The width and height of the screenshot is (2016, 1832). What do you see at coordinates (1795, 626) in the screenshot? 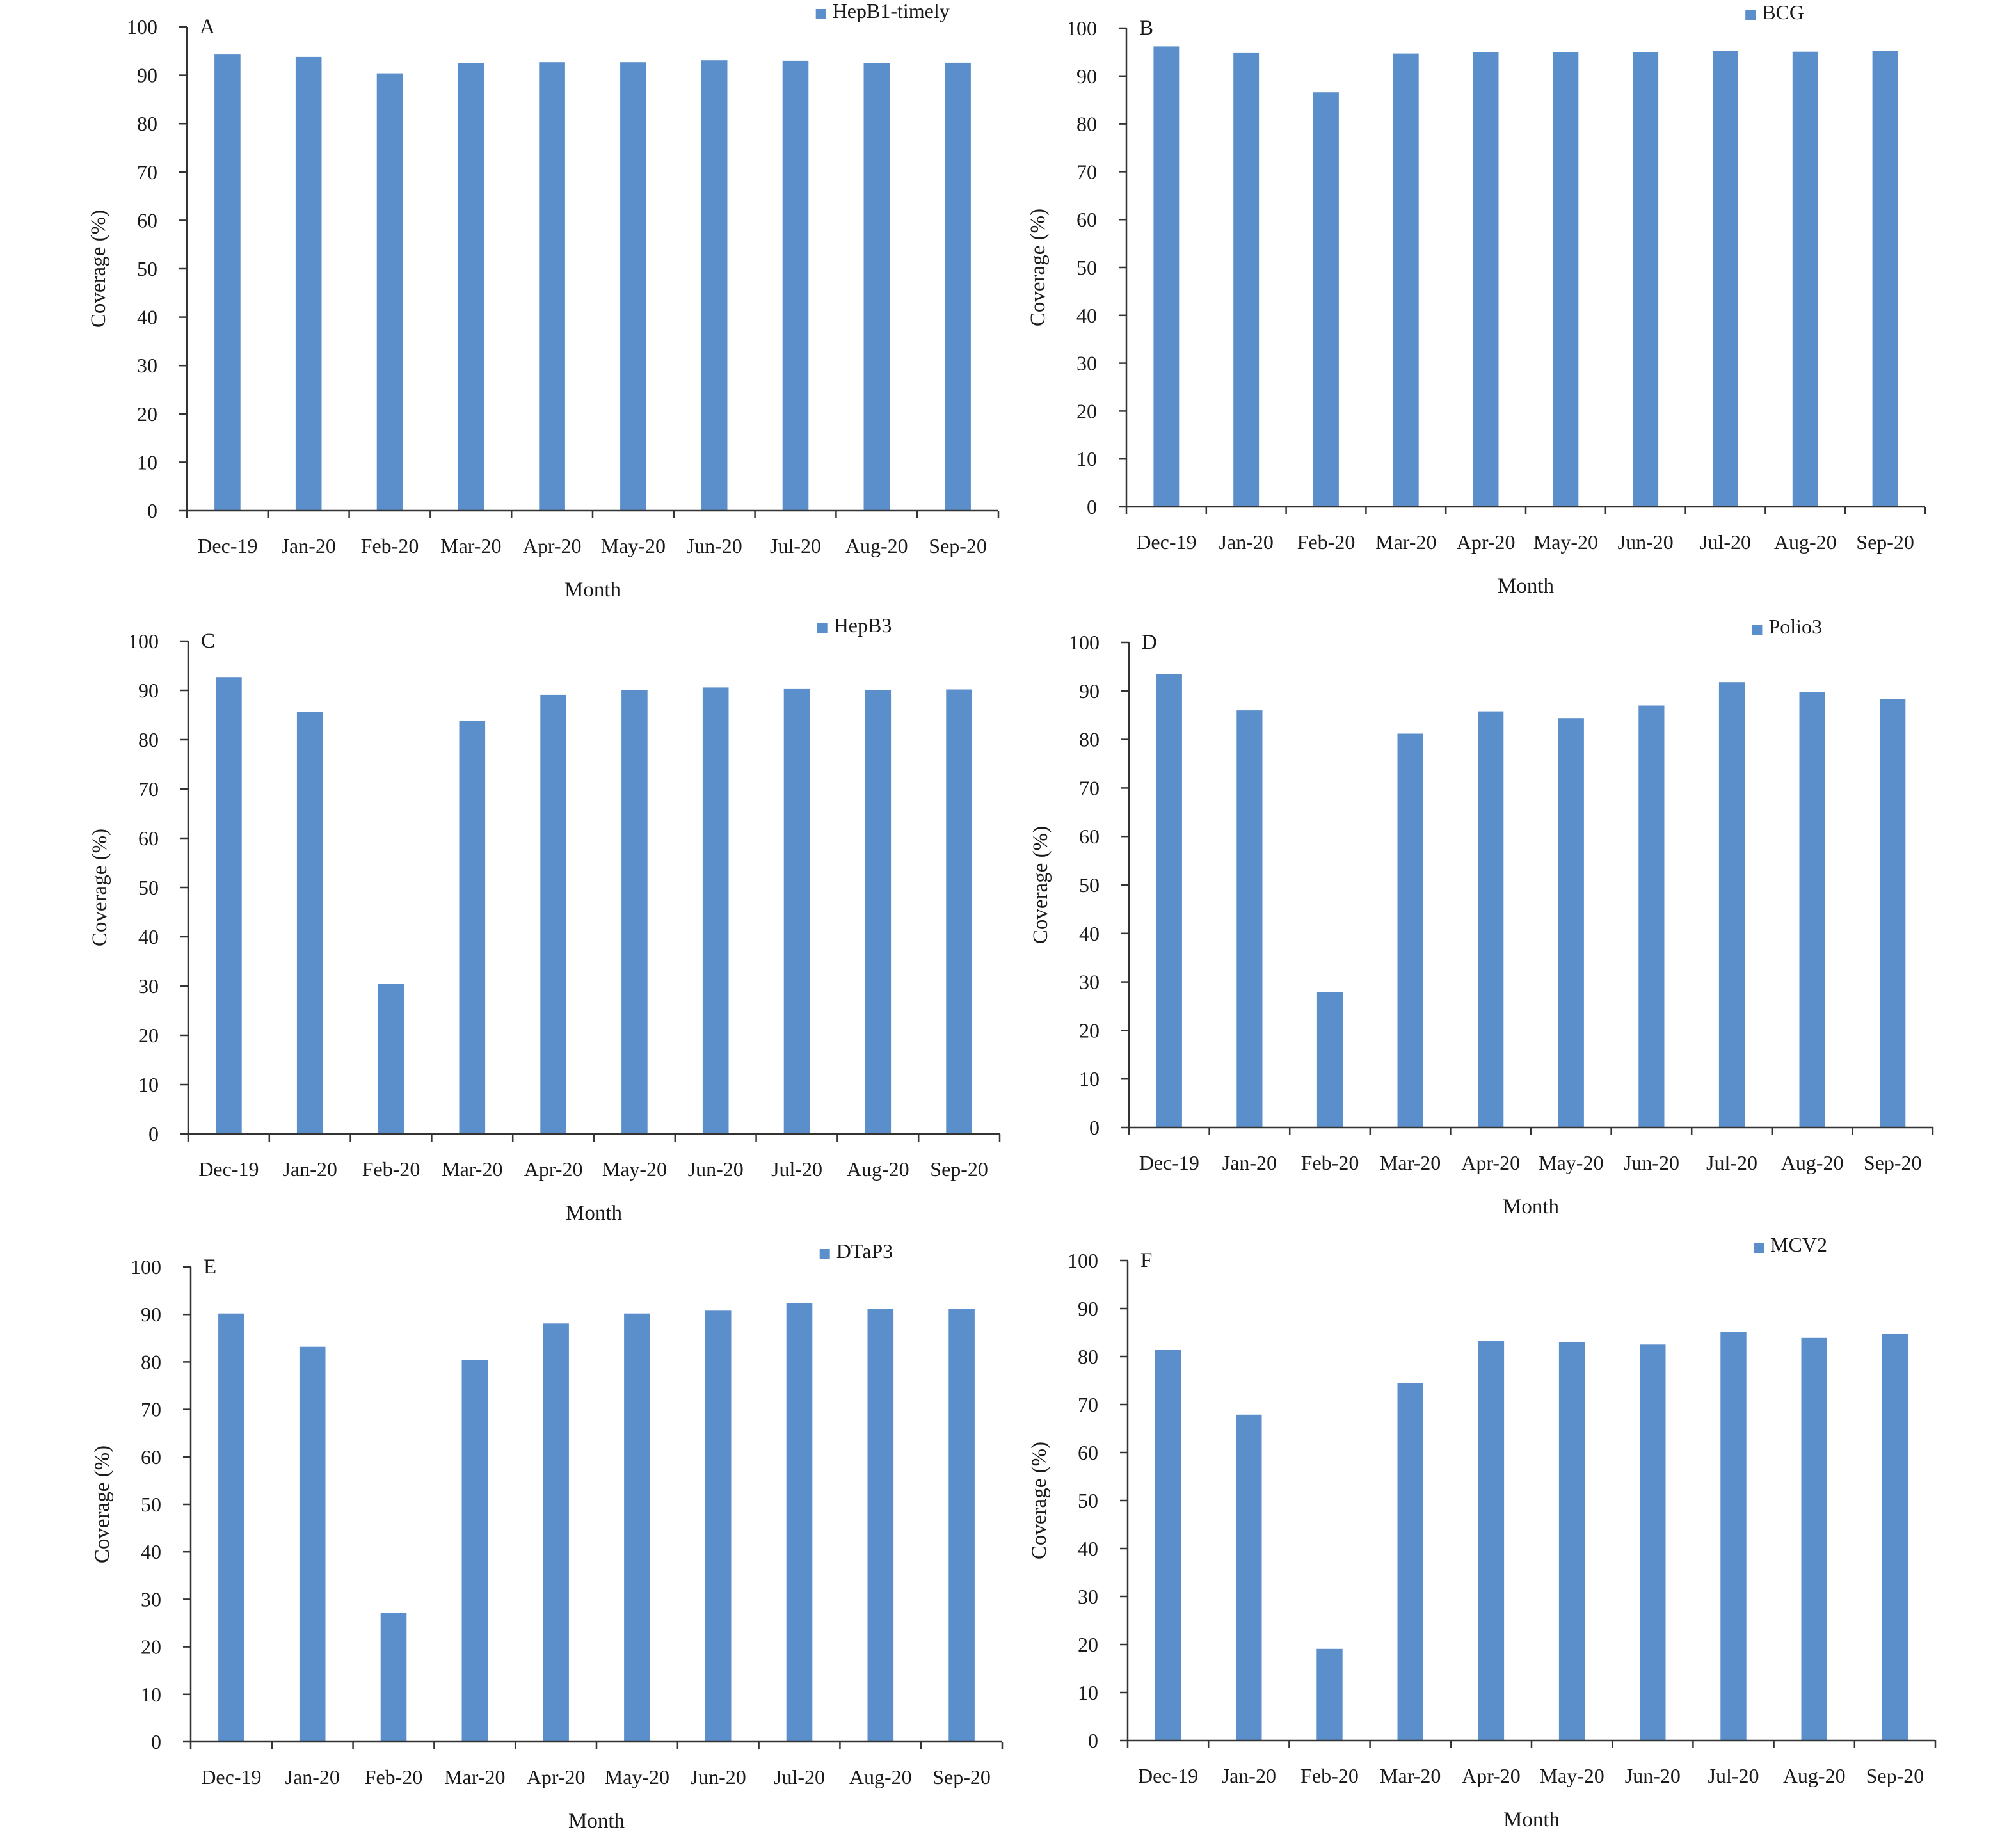
I see `legend-label: Polio3` at bounding box center [1795, 626].